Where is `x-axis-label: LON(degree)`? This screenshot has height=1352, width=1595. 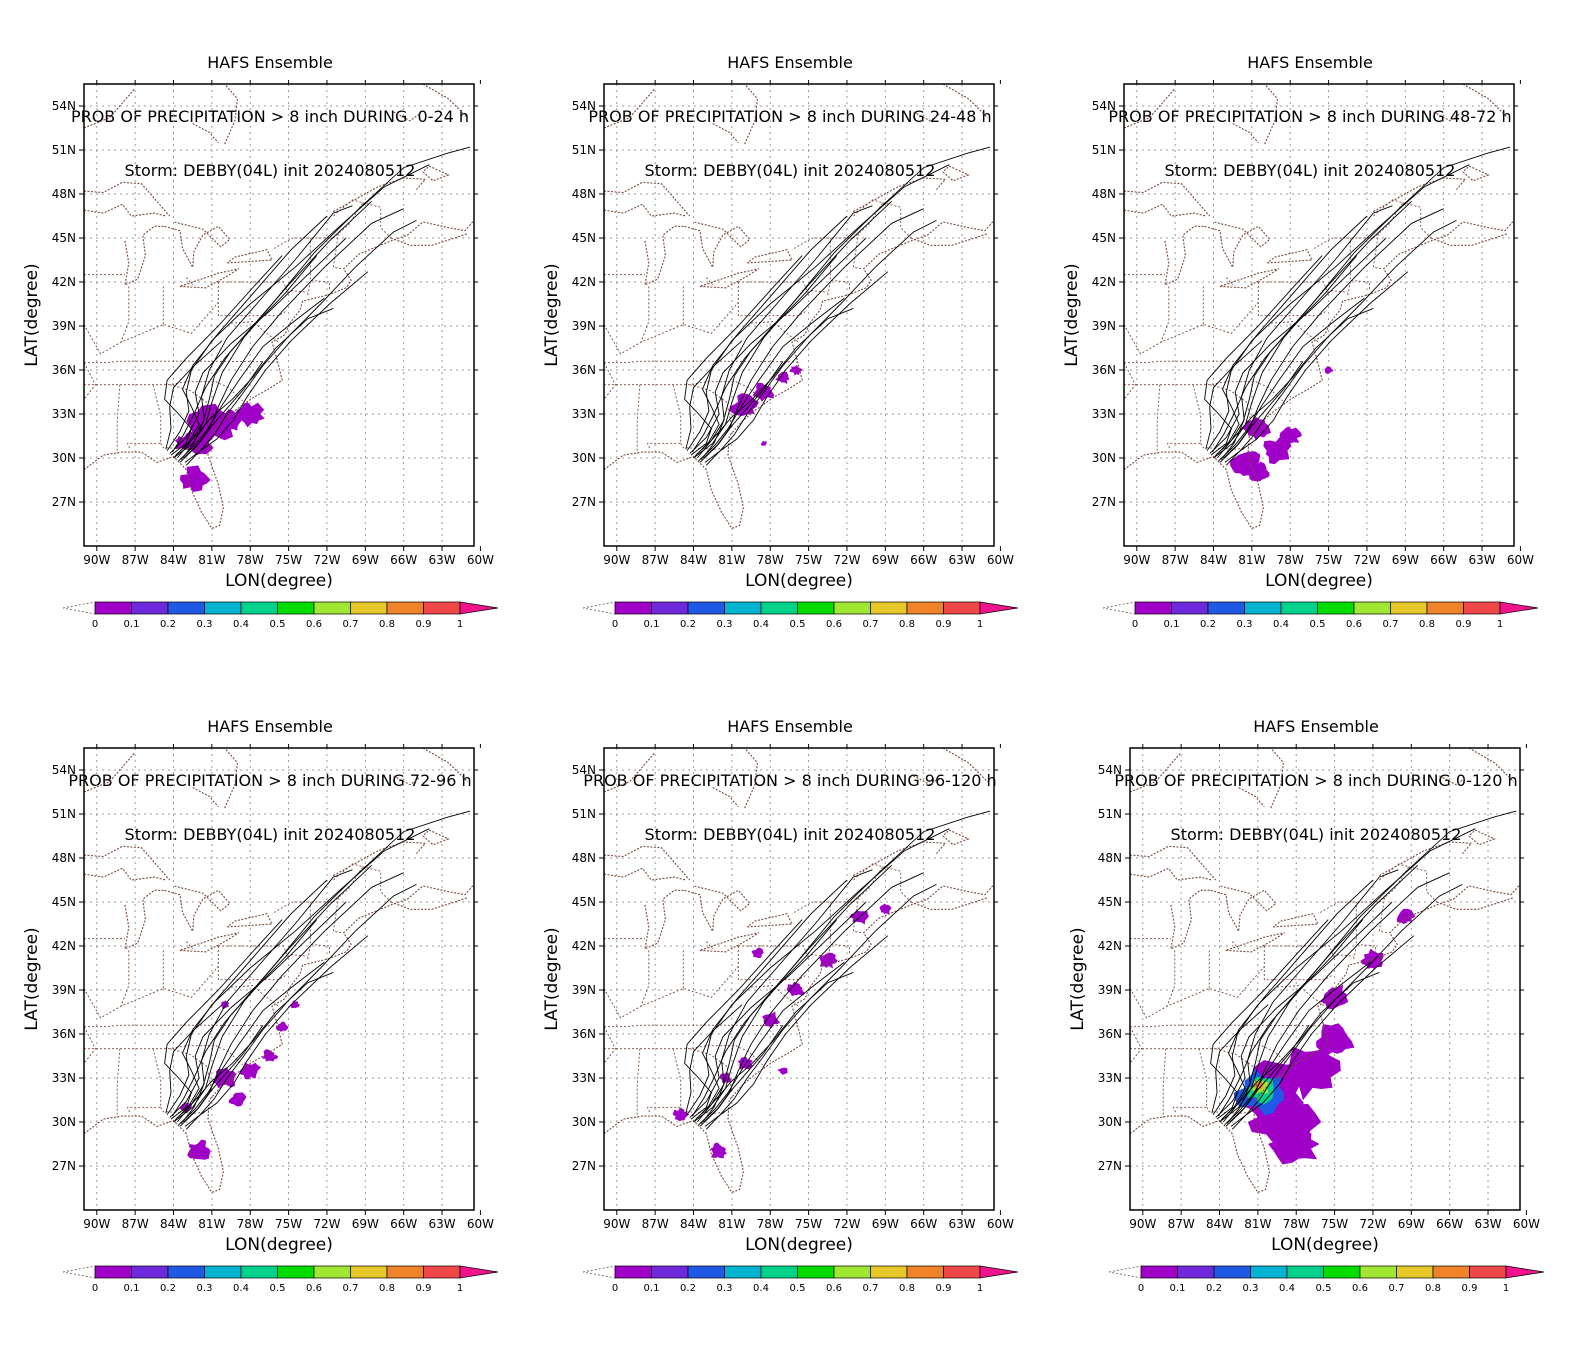 x-axis-label: LON(degree) is located at coordinates (799, 1245).